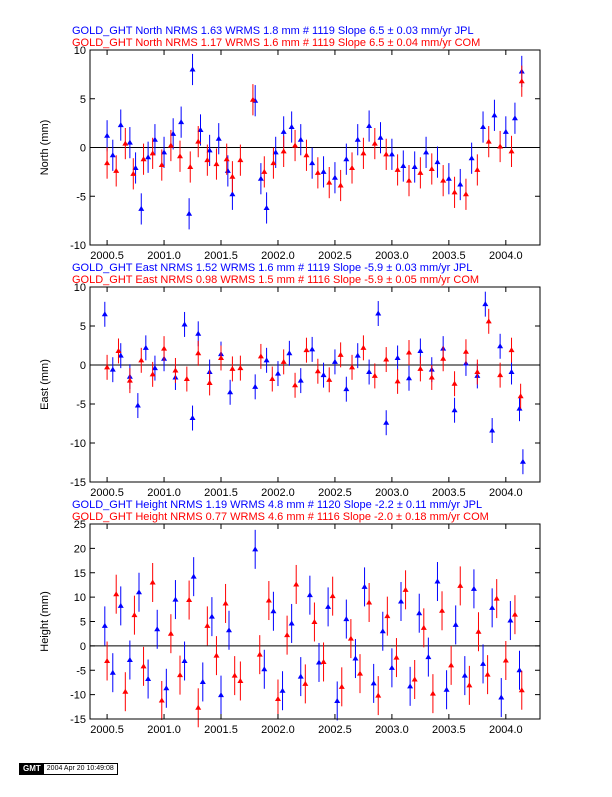 The width and height of the screenshot is (612, 797). I want to click on height-xtick-label: 2002.5, so click(335, 730).